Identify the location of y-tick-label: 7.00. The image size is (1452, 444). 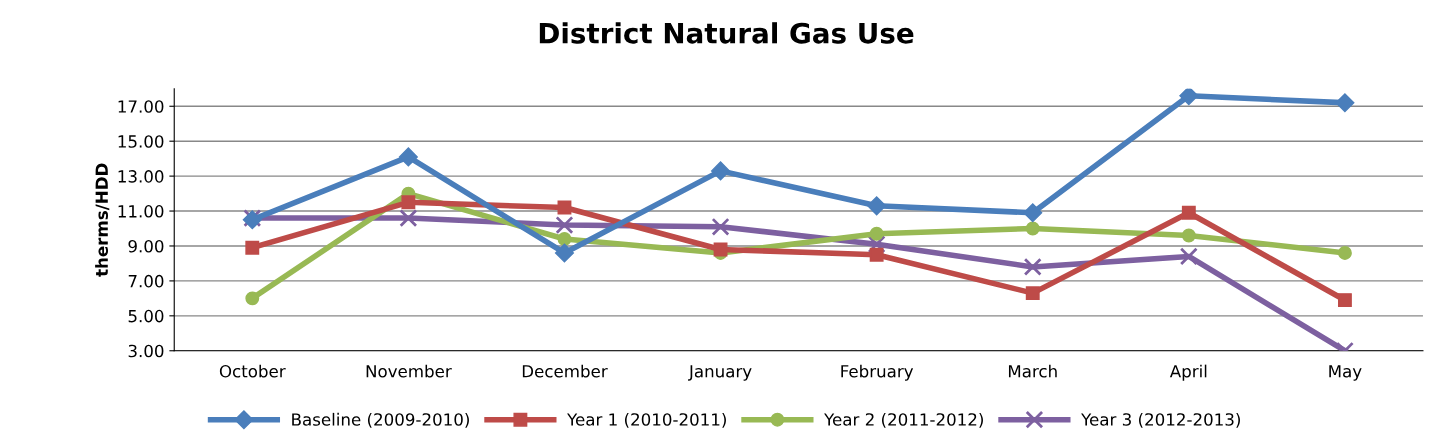
(146, 281).